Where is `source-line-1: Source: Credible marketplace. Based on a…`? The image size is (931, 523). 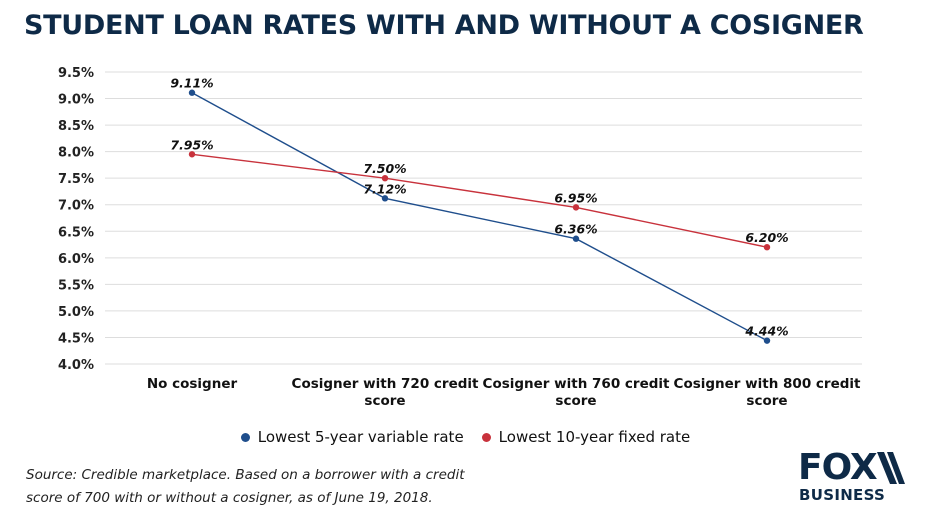
source-line-1: Source: Credible marketplace. Based on a… is located at coordinates (245, 475).